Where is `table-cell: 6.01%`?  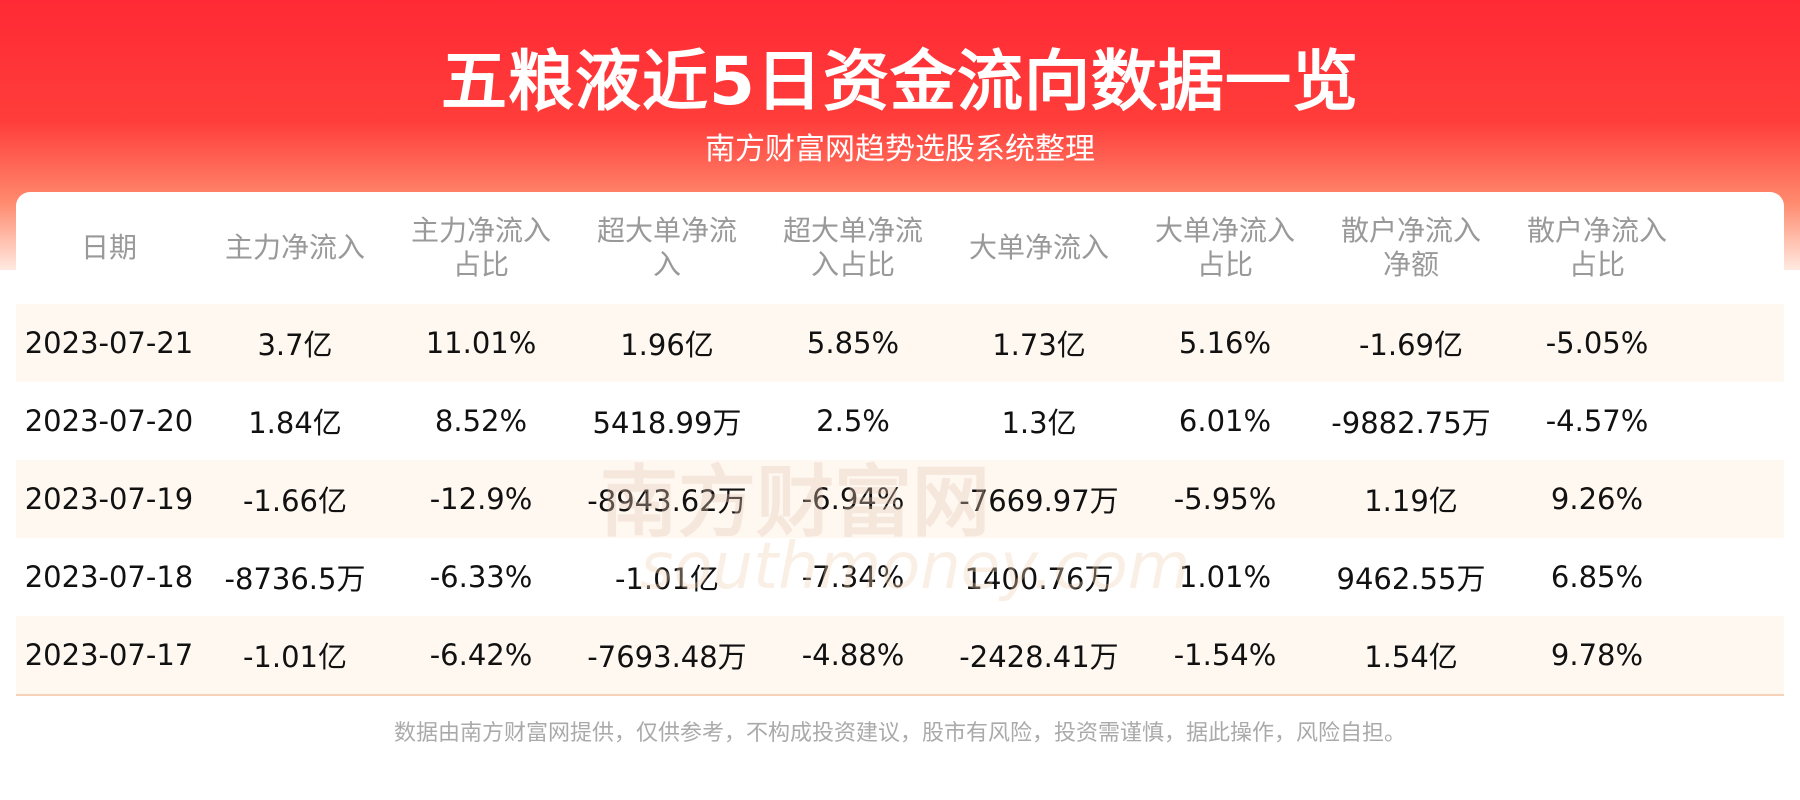 table-cell: 6.01% is located at coordinates (1225, 421).